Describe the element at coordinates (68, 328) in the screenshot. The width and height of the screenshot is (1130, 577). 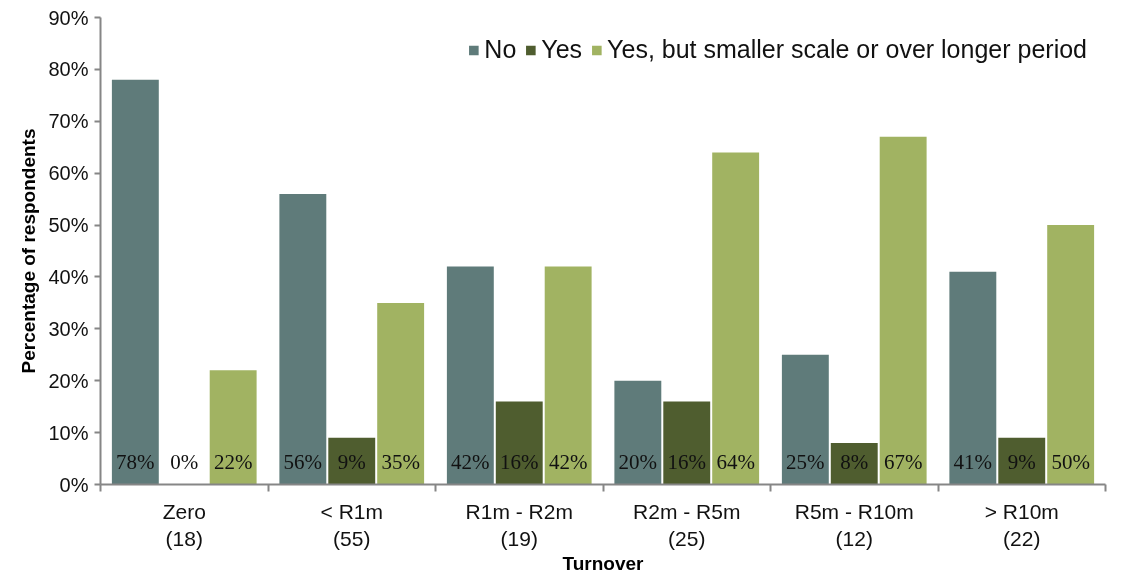
I see `y-tick-label: 30%` at that location.